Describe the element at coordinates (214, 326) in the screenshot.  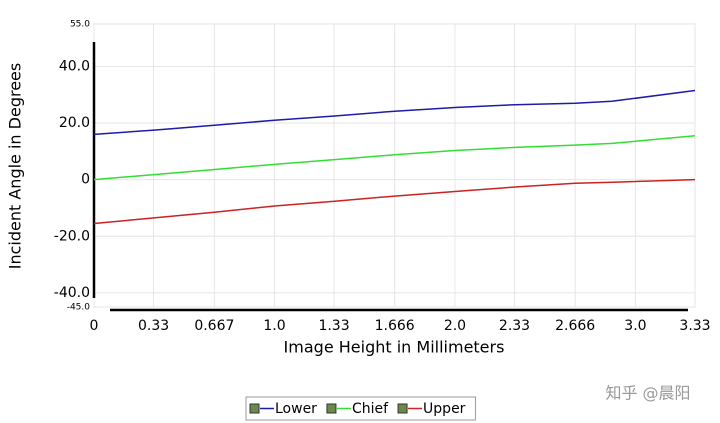
I see `x-tick-label: 0.667` at that location.